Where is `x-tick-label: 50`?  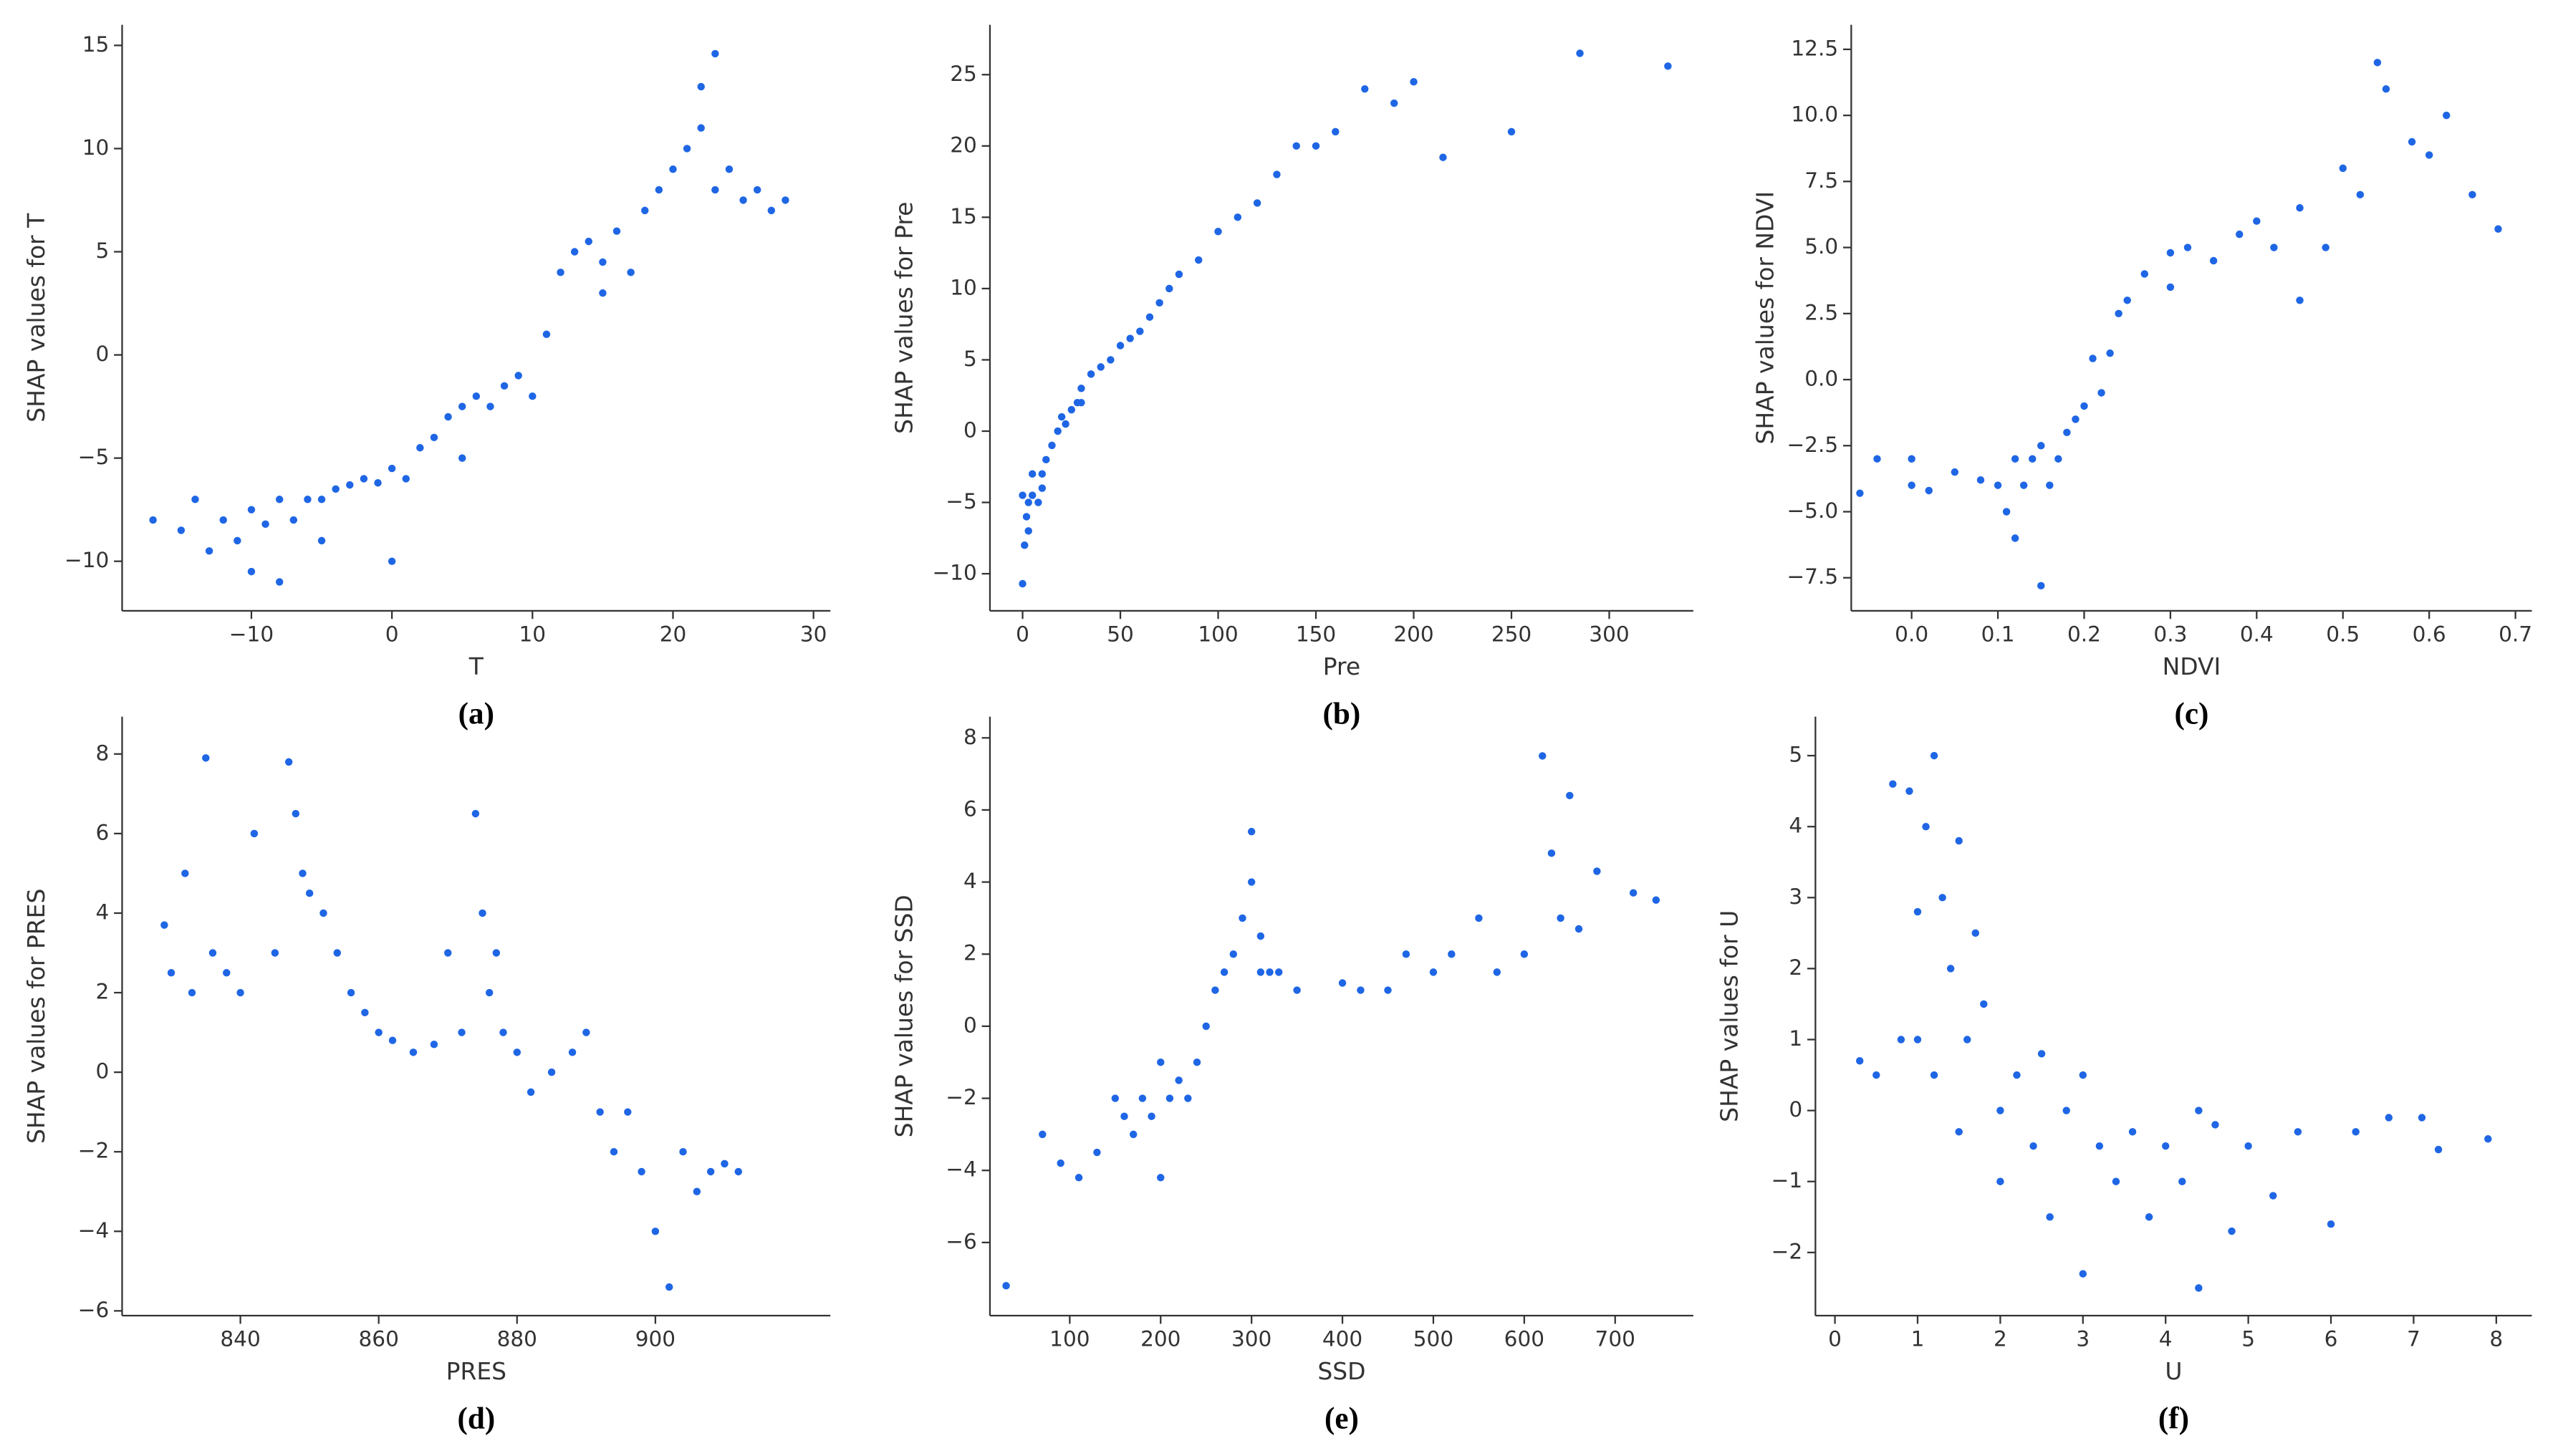
x-tick-label: 50 is located at coordinates (1121, 634).